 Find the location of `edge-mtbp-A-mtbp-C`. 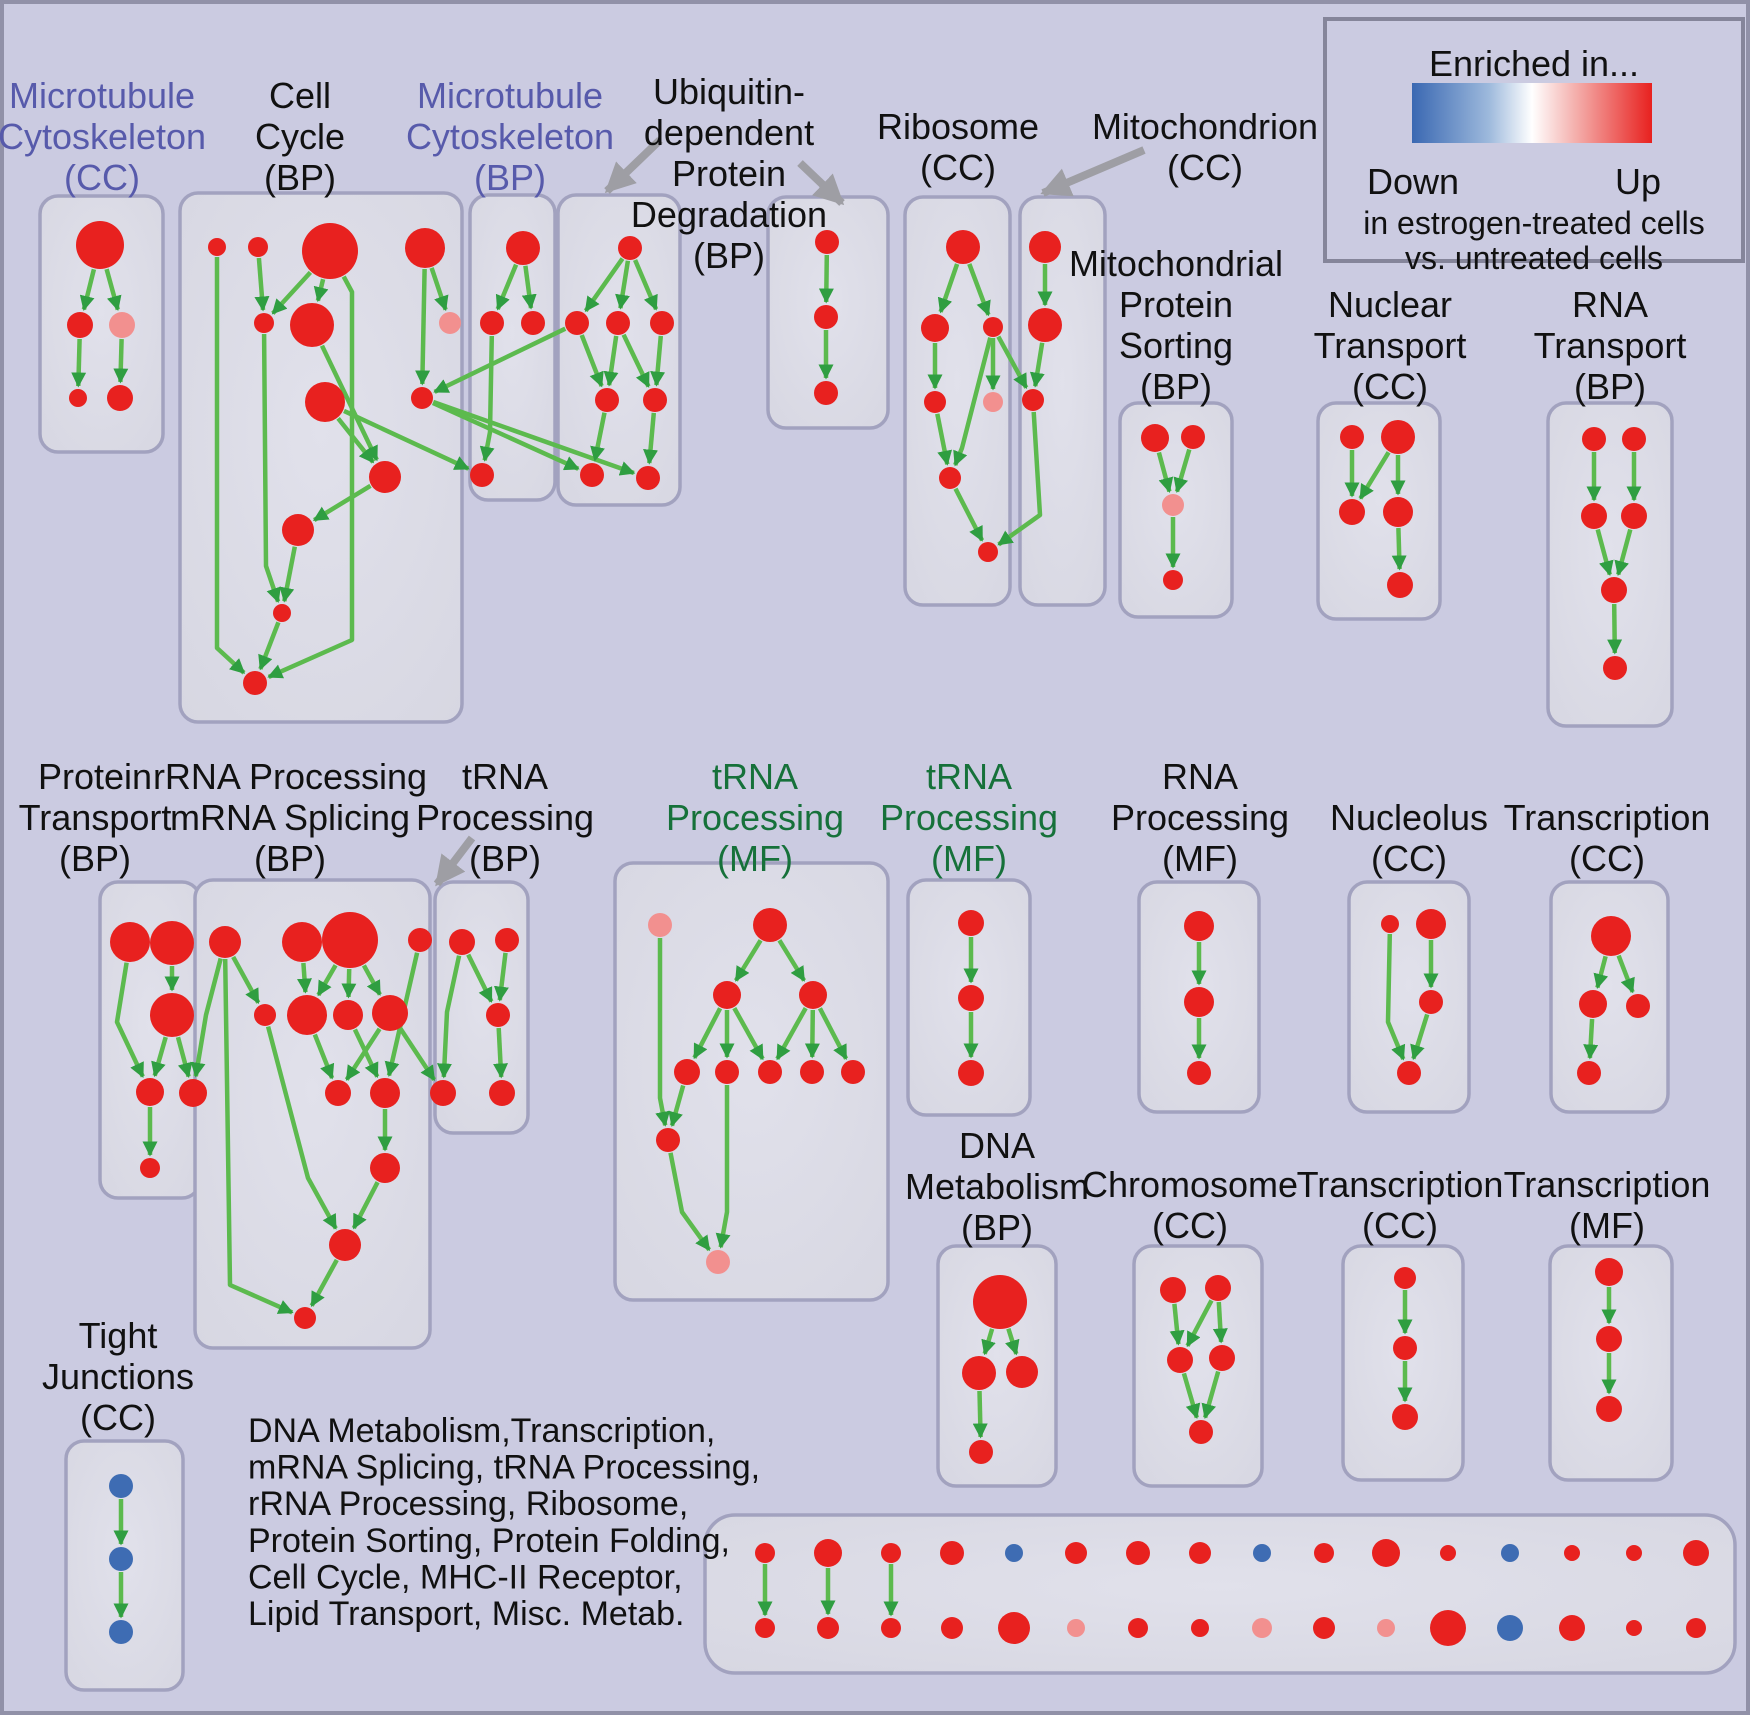

edge-mtbp-A-mtbp-C is located at coordinates (529, 287).